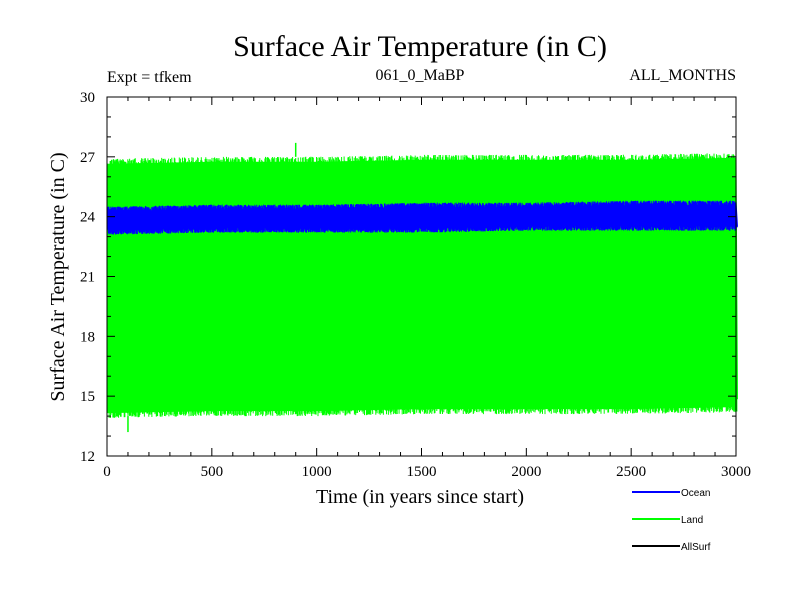 The image size is (800, 600). I want to click on x-tick-label: 0, so click(107, 472).